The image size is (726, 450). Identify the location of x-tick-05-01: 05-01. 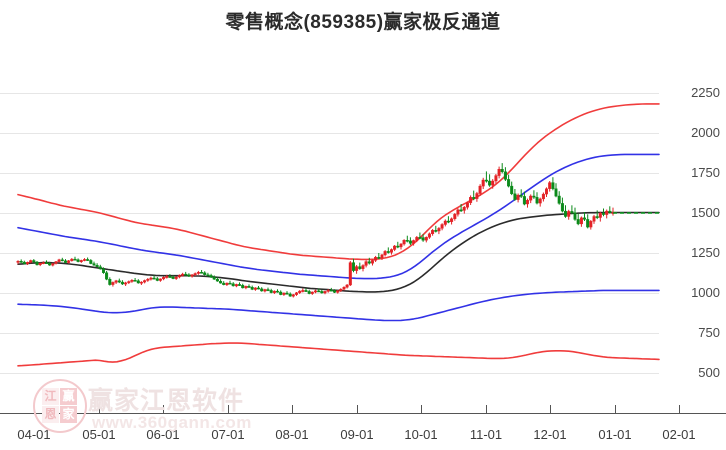
(99, 434).